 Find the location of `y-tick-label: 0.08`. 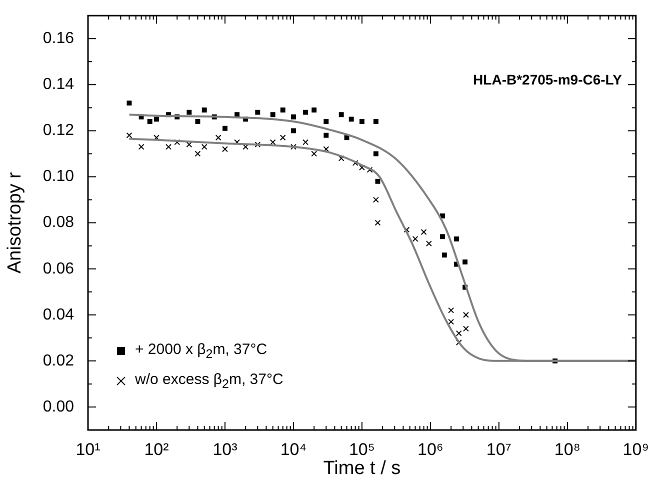

y-tick-label: 0.08 is located at coordinates (58, 223).